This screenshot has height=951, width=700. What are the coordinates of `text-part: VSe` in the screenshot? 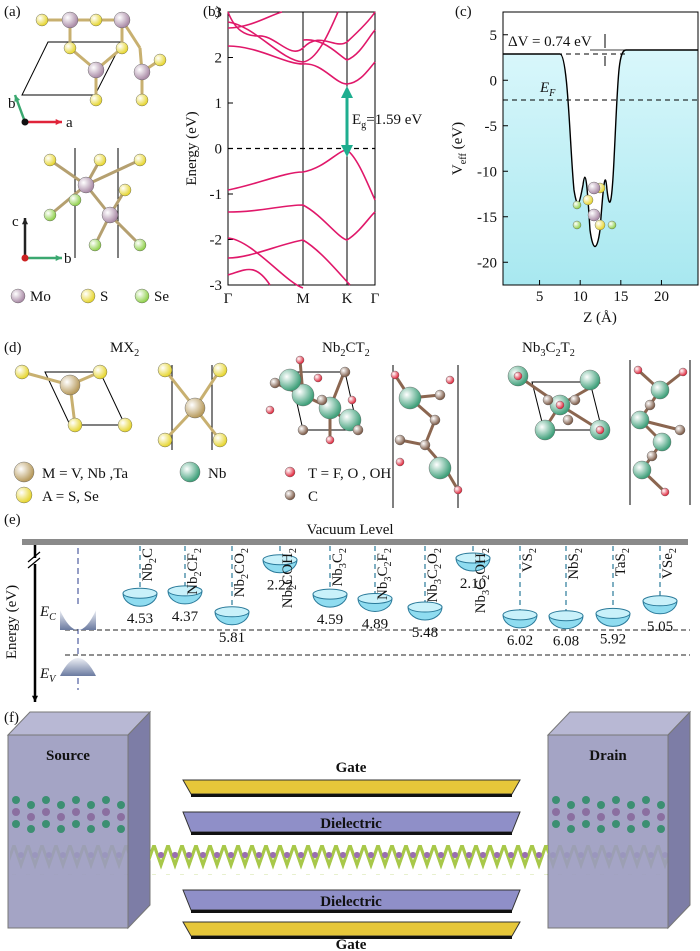 It's located at (668, 566).